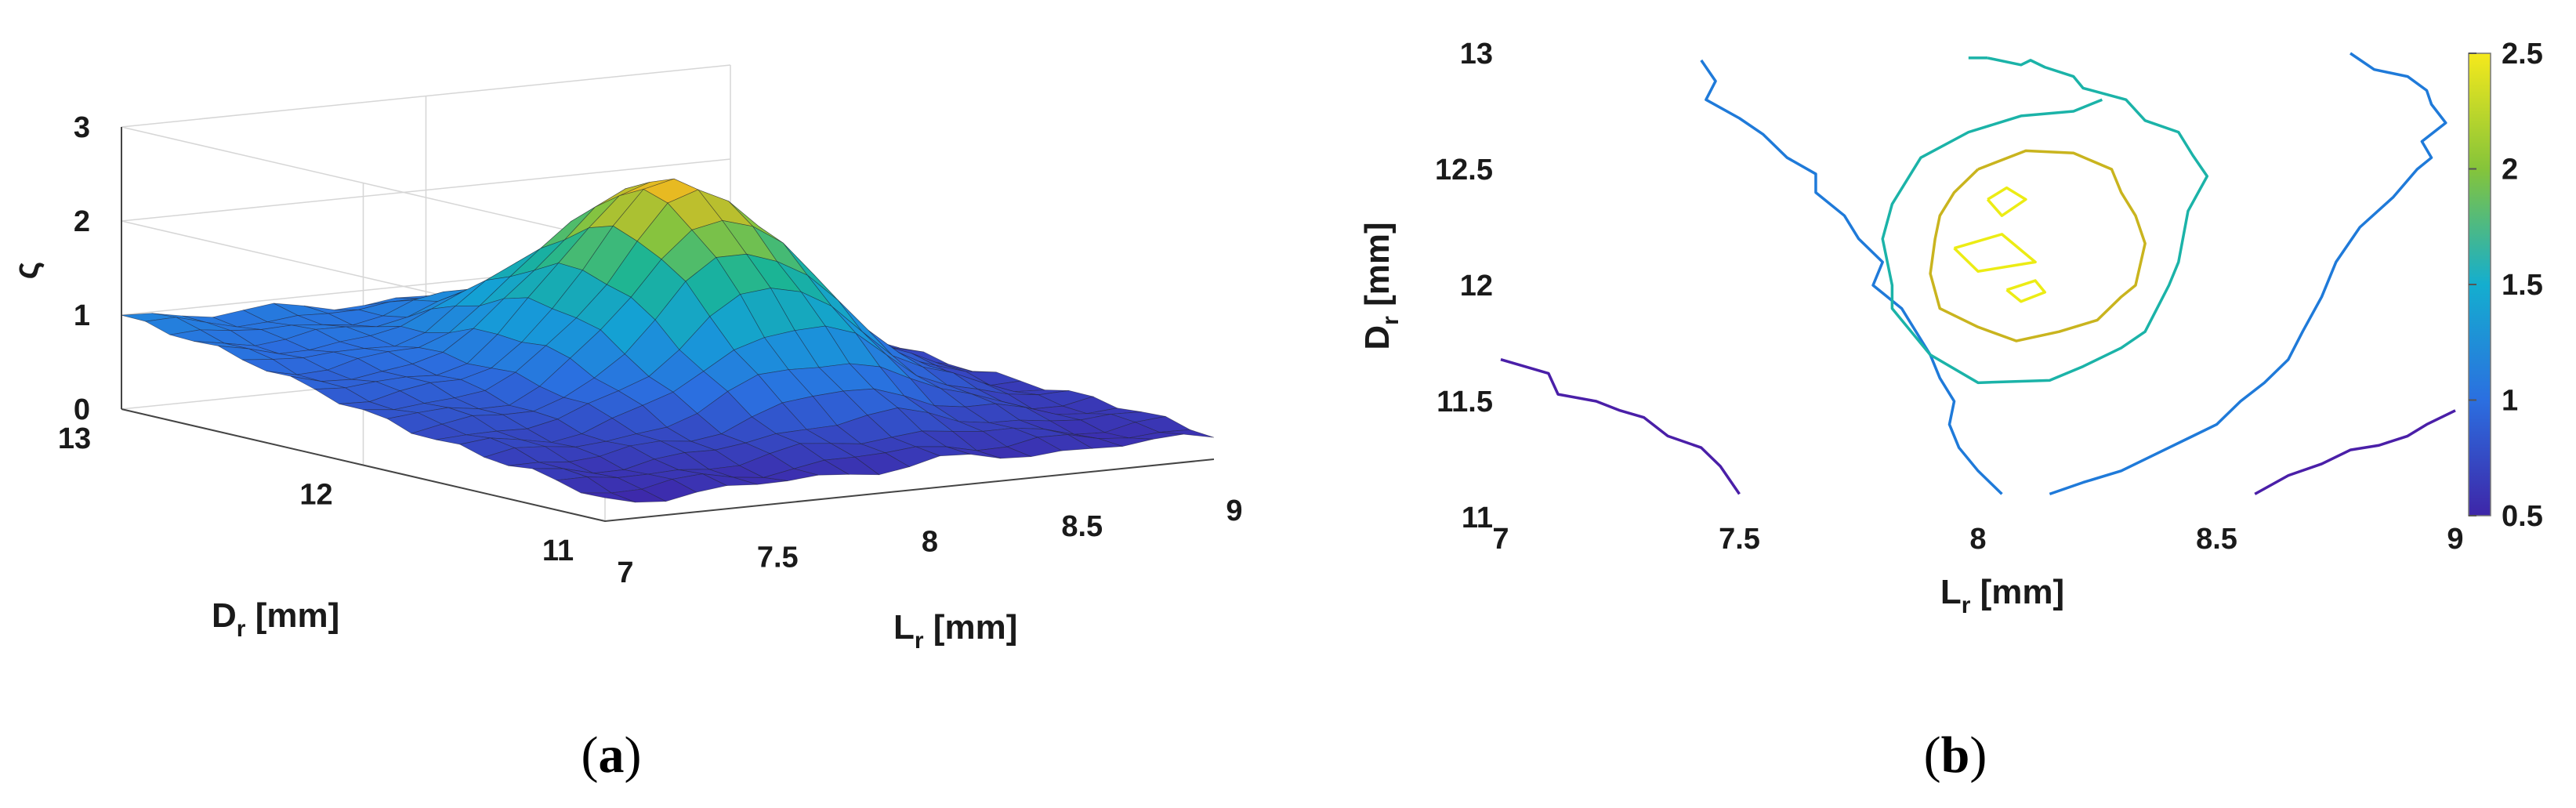  I want to click on contour-x-tick: 8, so click(1977, 539).